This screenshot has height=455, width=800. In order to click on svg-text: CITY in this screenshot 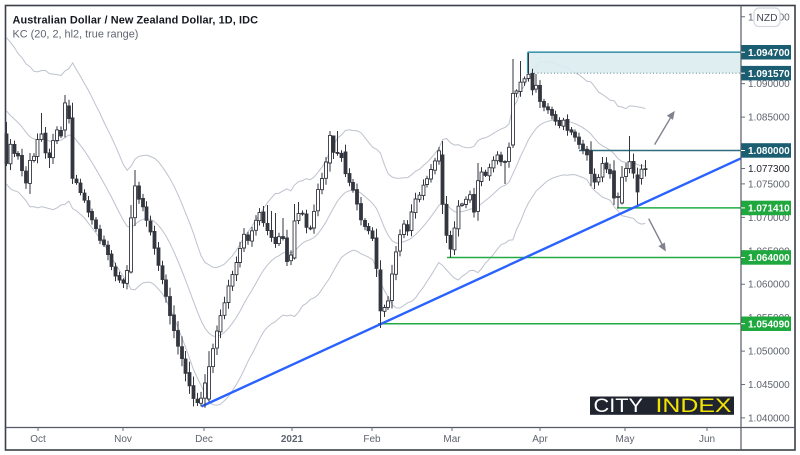, I will do `click(619, 406)`.